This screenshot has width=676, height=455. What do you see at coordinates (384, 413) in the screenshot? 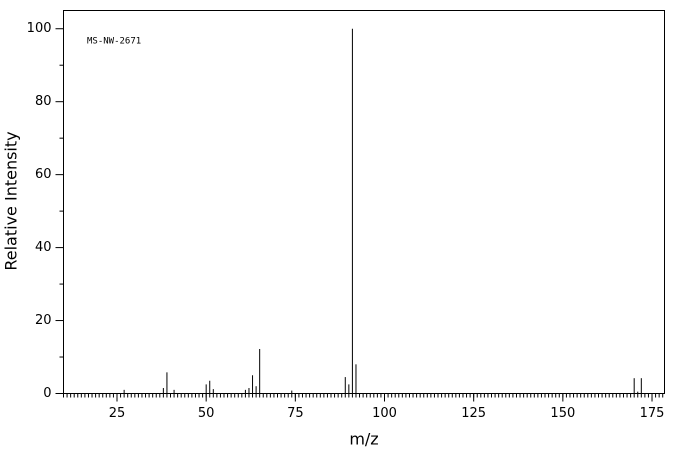
I see `x-tick-label: 100` at bounding box center [384, 413].